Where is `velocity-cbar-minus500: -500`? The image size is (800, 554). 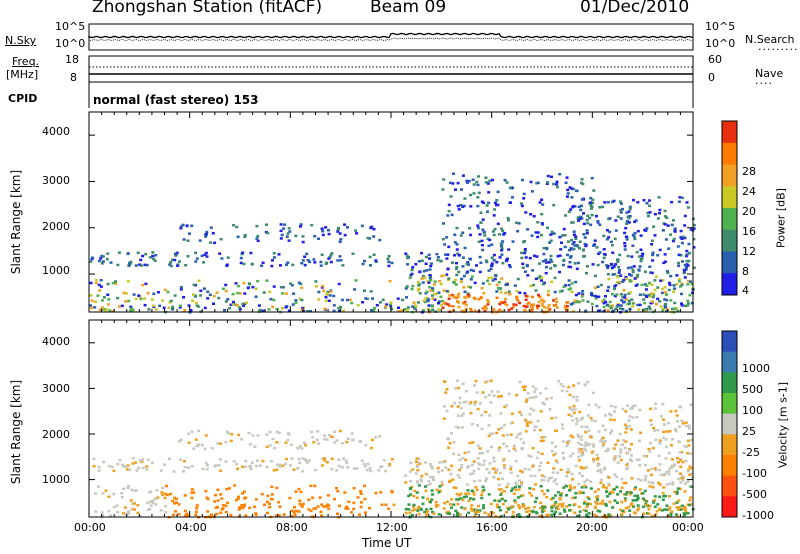
velocity-cbar-minus500: -500 is located at coordinates (754, 494).